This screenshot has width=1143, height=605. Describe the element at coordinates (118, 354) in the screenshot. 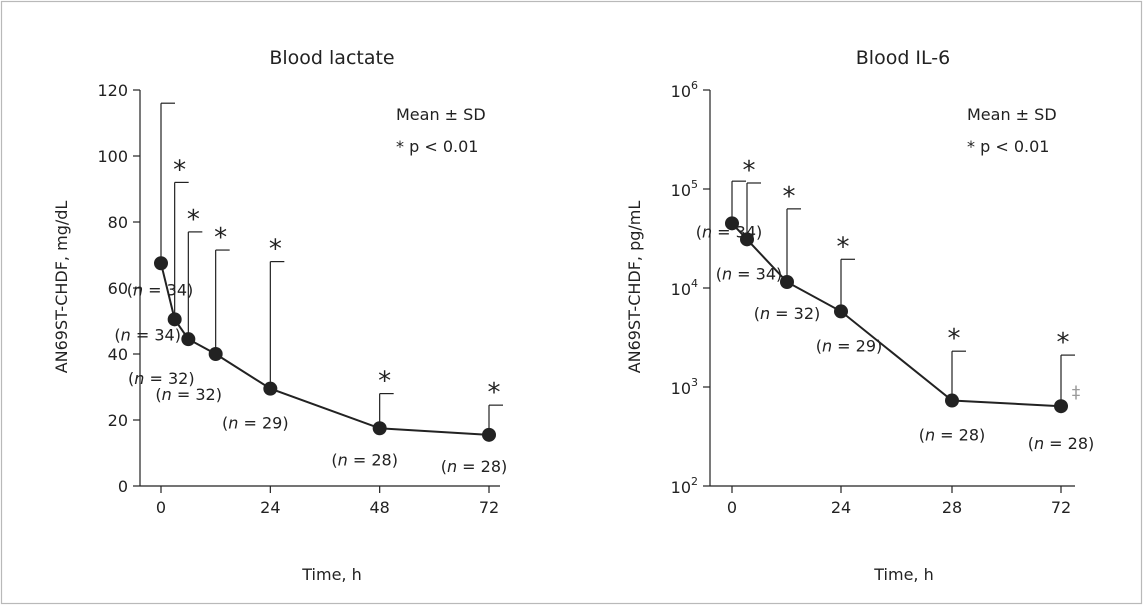

I see `y-tick-label: 40` at that location.